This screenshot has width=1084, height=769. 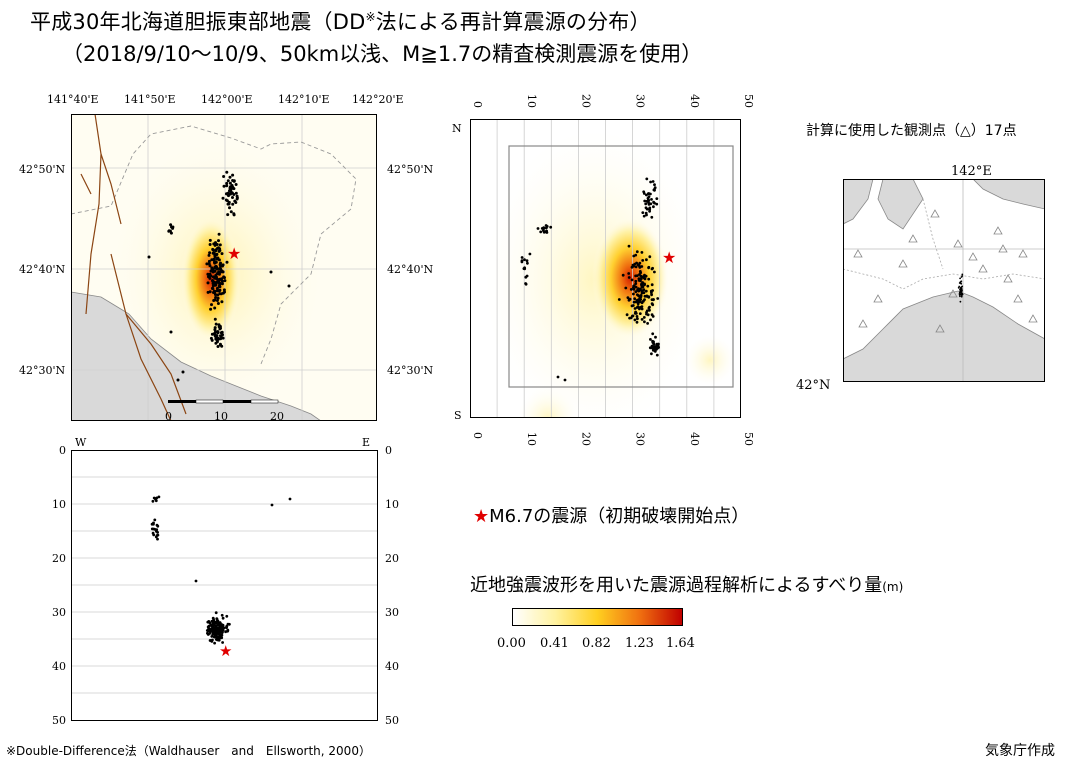 I want to click on east-label: E, so click(x=366, y=442).